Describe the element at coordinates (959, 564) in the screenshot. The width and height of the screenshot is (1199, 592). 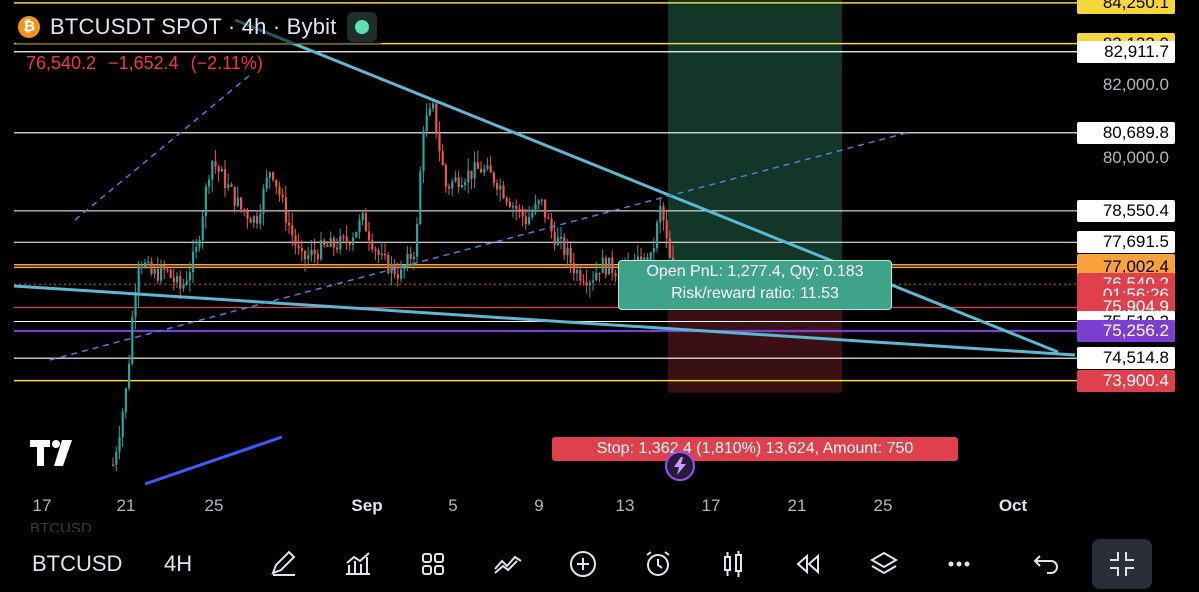
I see `more-button` at that location.